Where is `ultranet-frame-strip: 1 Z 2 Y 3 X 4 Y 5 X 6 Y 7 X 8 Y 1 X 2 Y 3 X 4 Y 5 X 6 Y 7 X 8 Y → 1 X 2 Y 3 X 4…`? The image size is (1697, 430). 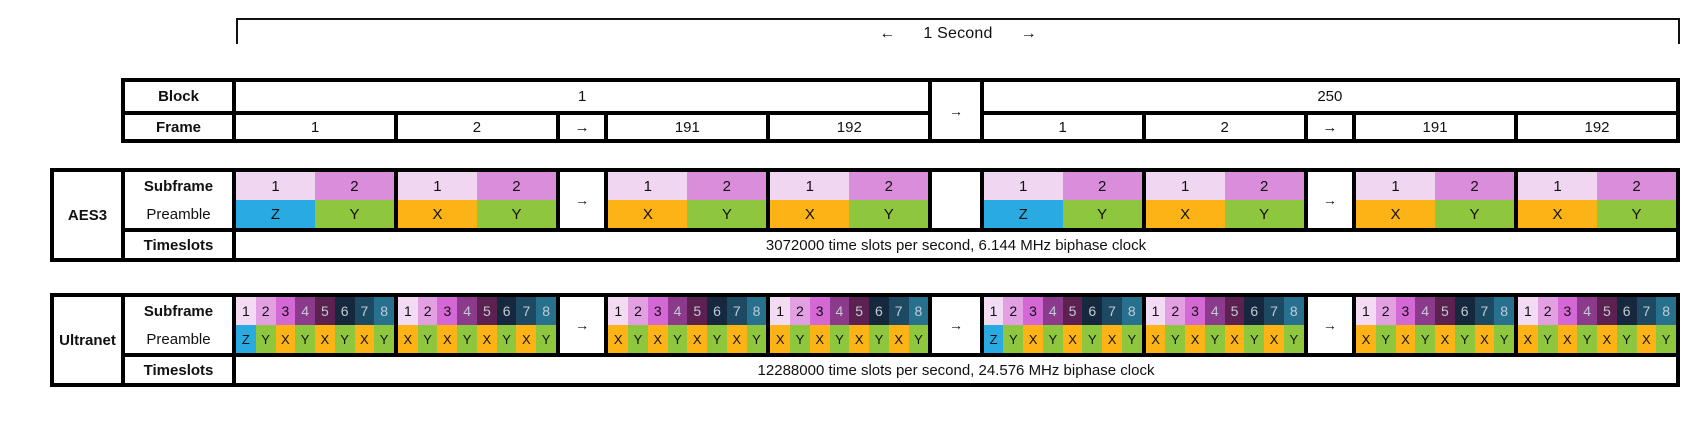 ultranet-frame-strip: 1 Z 2 Y 3 X 4 Y 5 X 6 Y 7 X 8 Y 1 X 2 Y 3 X 4 Y 5 X 6 Y 7 X 8 Y → 1 X 2 Y 3 X 4… is located at coordinates (956, 325).